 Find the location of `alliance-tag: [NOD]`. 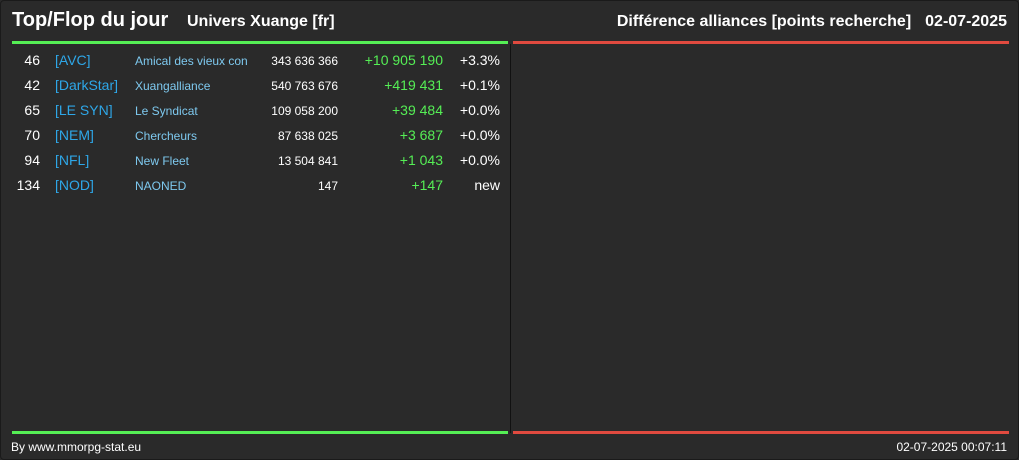

alliance-tag: [NOD] is located at coordinates (74, 185).